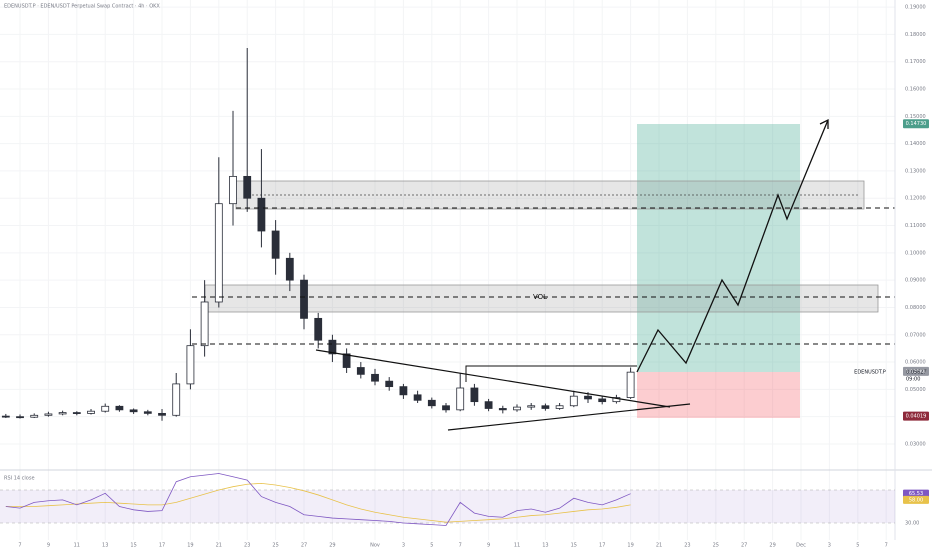 The width and height of the screenshot is (932, 550). I want to click on y-tick-label: 0.18000, so click(915, 35).